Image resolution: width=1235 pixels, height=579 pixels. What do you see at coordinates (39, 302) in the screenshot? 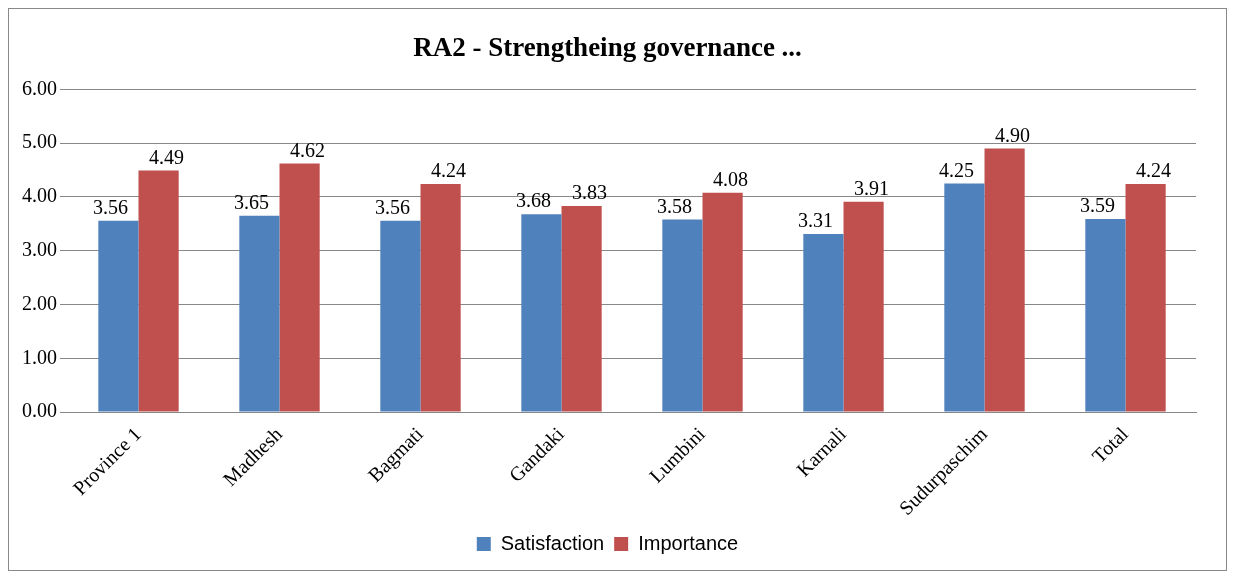
I see `y-tick-label: 2.00` at bounding box center [39, 302].